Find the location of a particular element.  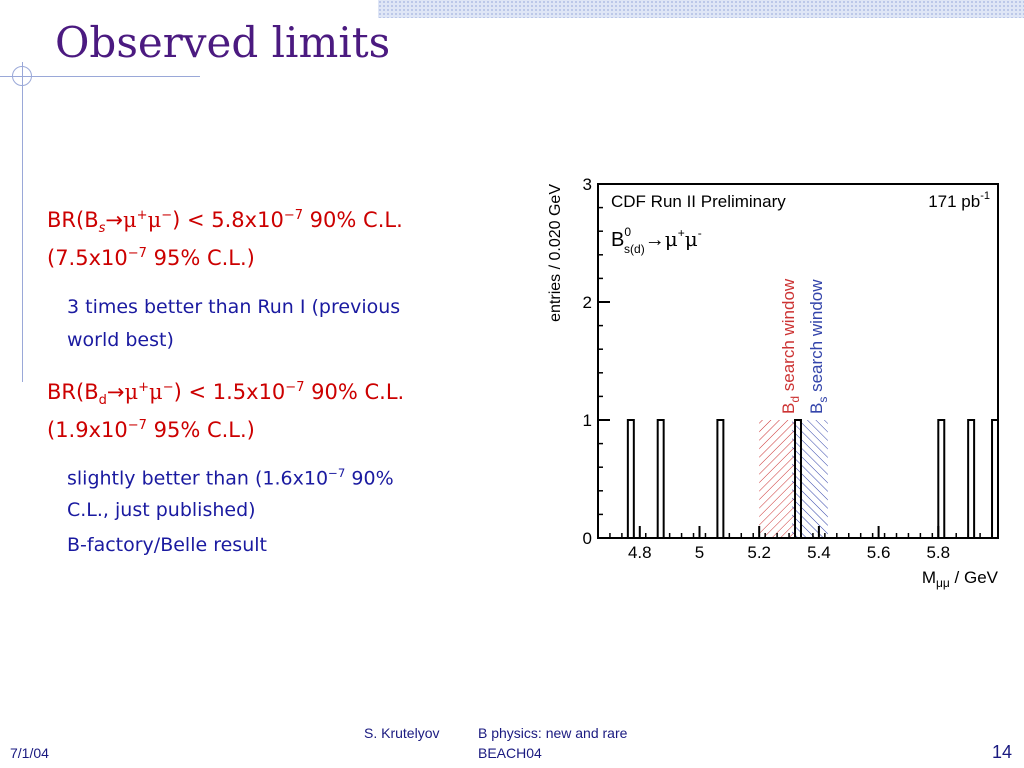

x-axis-label: Mμμ / GeV is located at coordinates (960, 579).